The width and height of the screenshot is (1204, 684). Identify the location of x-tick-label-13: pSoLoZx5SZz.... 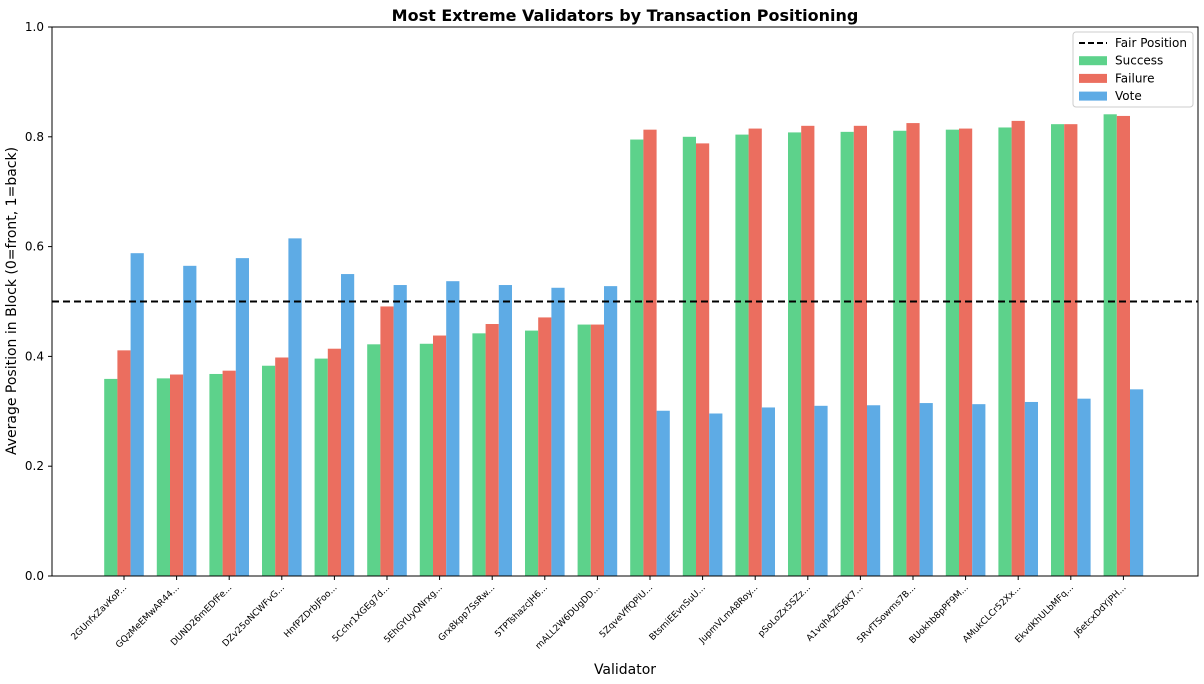
(785, 611).